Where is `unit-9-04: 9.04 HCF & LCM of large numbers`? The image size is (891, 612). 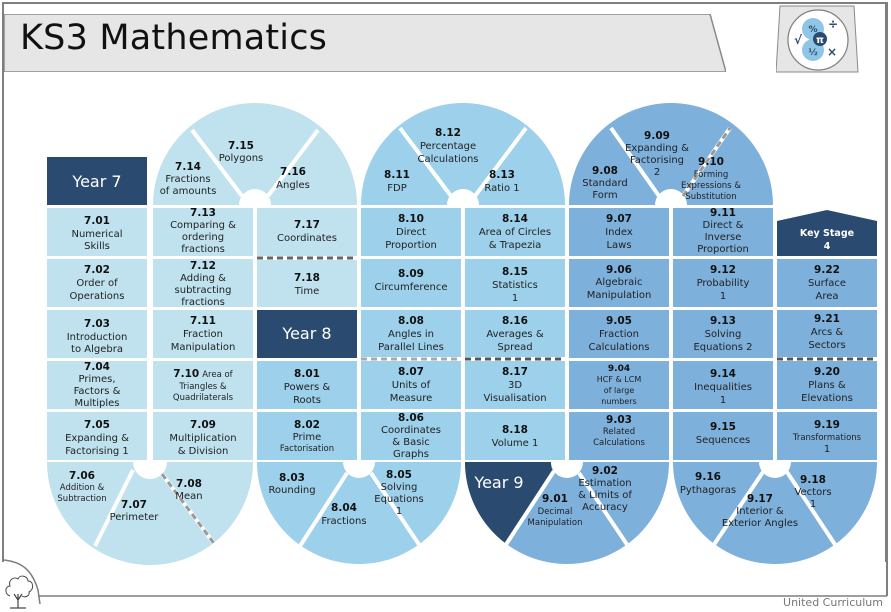
unit-9-04: 9.04 HCF & LCM of large numbers is located at coordinates (619, 385).